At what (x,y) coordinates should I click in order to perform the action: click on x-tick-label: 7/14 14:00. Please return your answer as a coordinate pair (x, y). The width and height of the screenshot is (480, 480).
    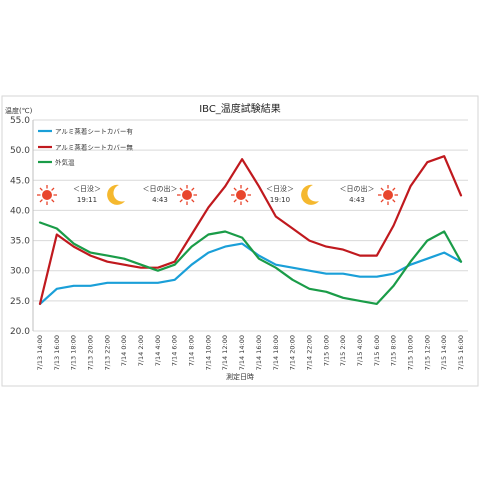
    Looking at the image, I should click on (242, 352).